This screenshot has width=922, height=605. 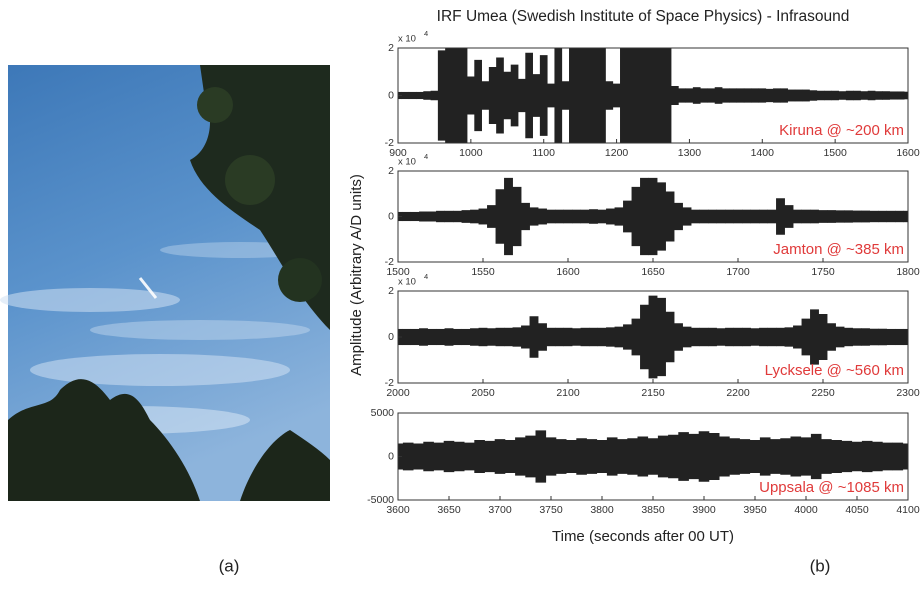 I want to click on x-tick-label: 2250, so click(x=823, y=393).